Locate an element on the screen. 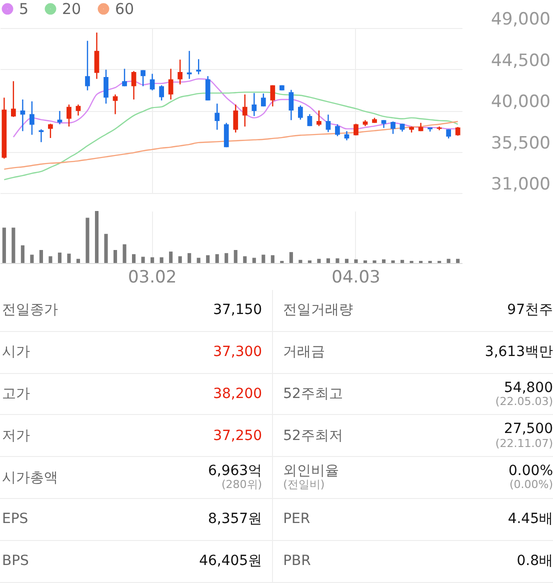  x-tick-label: 03.02 is located at coordinates (152, 278).